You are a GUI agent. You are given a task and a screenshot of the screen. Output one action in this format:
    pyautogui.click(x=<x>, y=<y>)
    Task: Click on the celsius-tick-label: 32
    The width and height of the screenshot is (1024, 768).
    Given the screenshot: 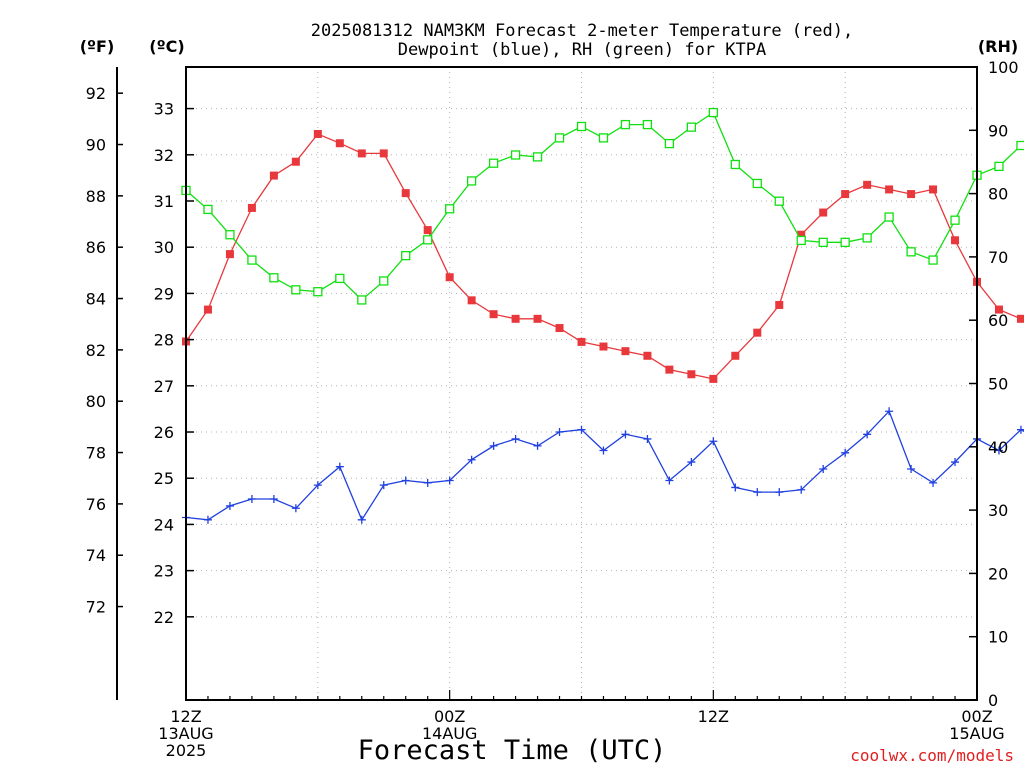 What is the action you would take?
    pyautogui.click(x=164, y=155)
    